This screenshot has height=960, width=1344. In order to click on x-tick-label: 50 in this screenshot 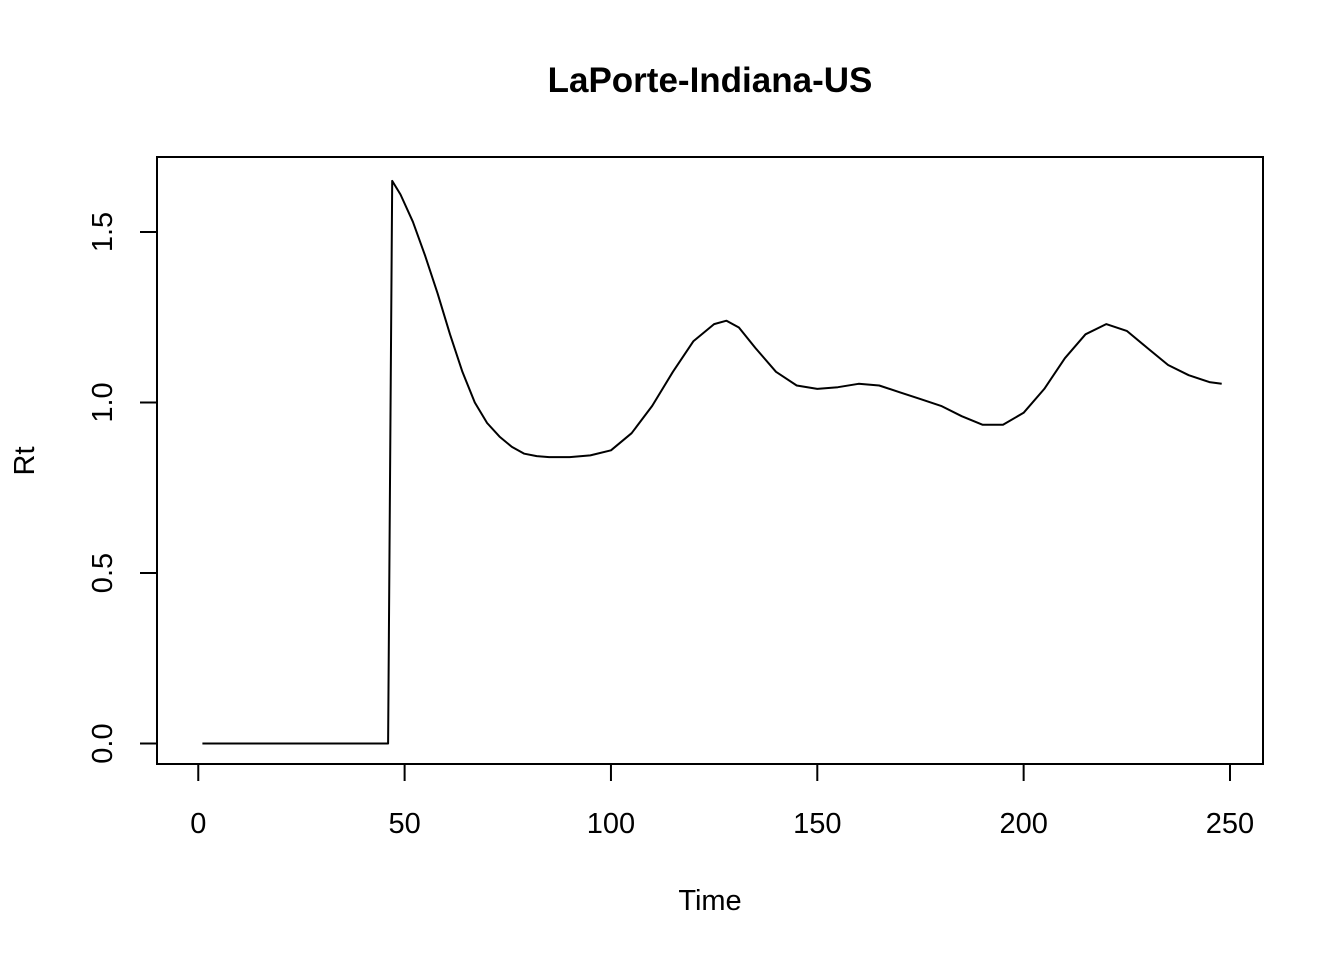, I will do `click(404, 824)`.